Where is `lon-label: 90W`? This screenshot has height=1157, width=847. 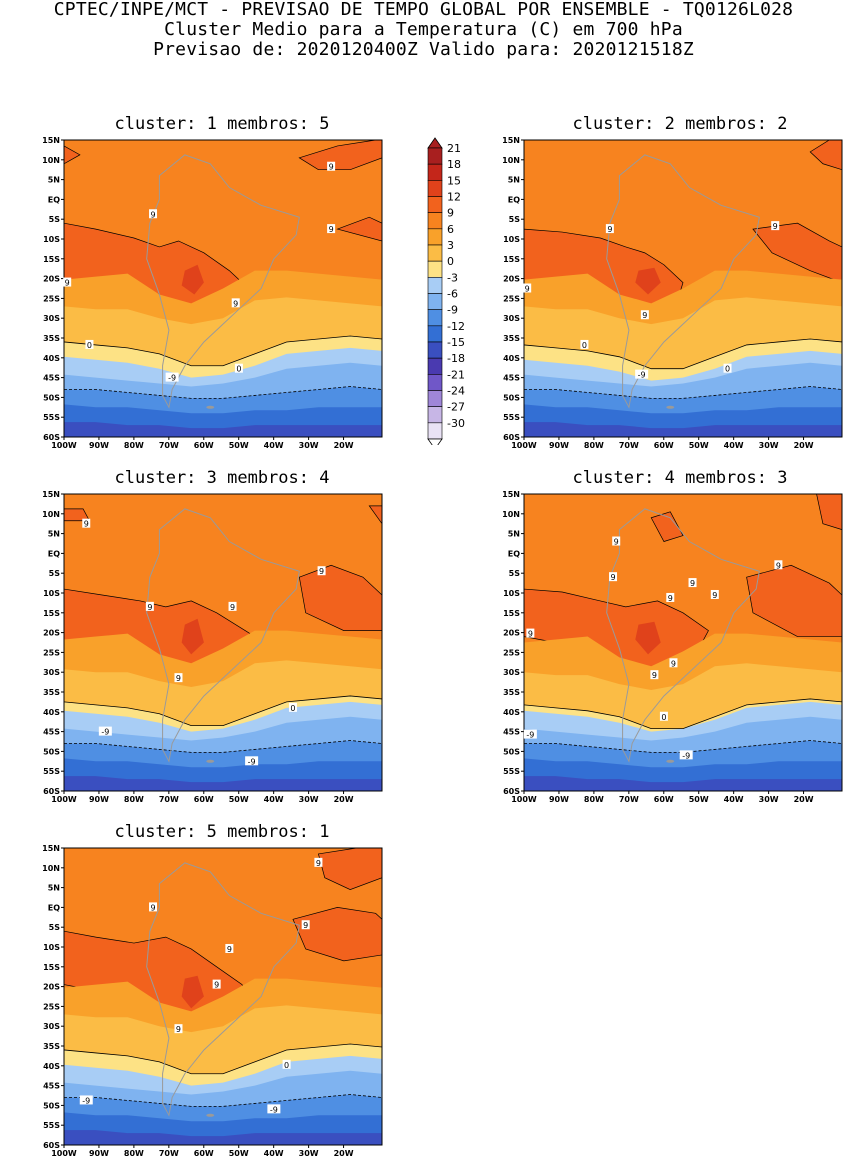
lon-label: 90W is located at coordinates (99, 799).